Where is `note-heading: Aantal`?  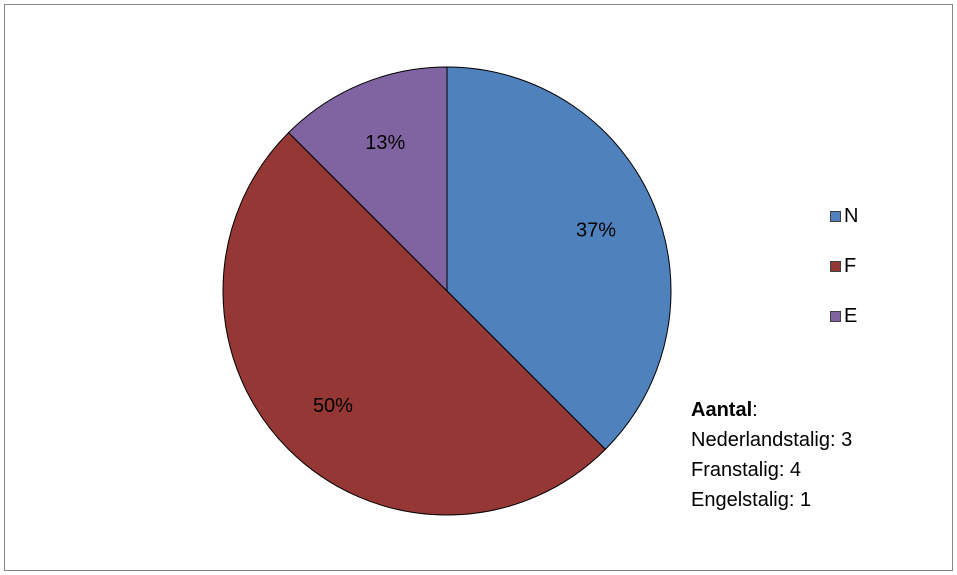 note-heading: Aantal is located at coordinates (722, 410).